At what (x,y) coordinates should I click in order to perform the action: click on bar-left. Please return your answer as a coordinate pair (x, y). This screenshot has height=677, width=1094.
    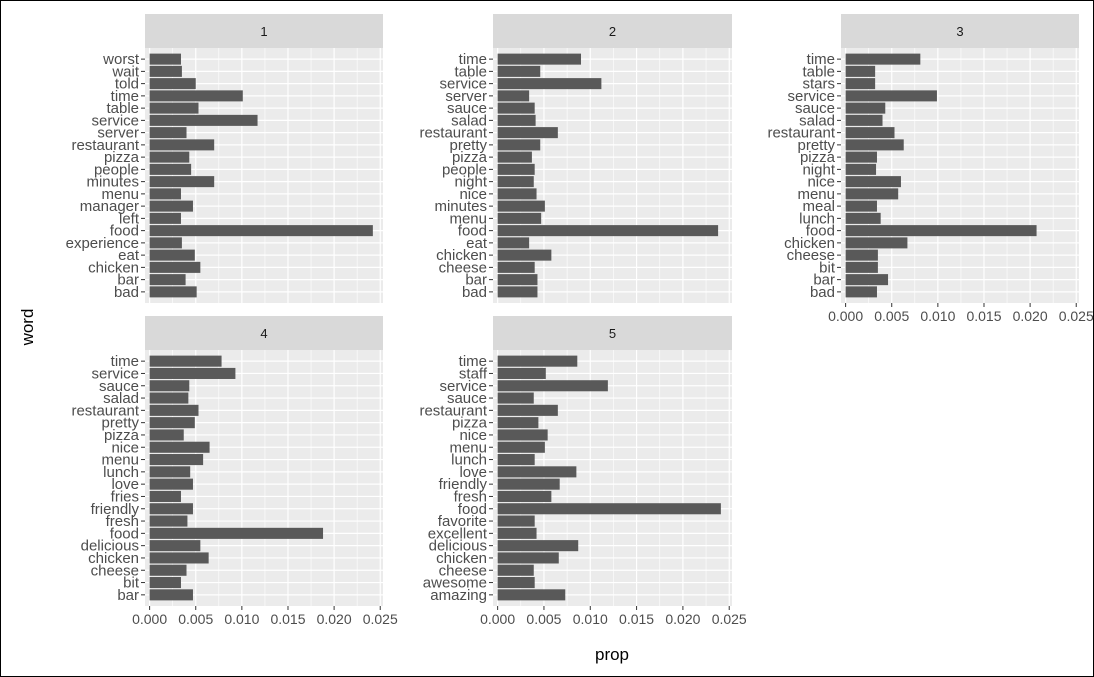
    Looking at the image, I should click on (165, 218).